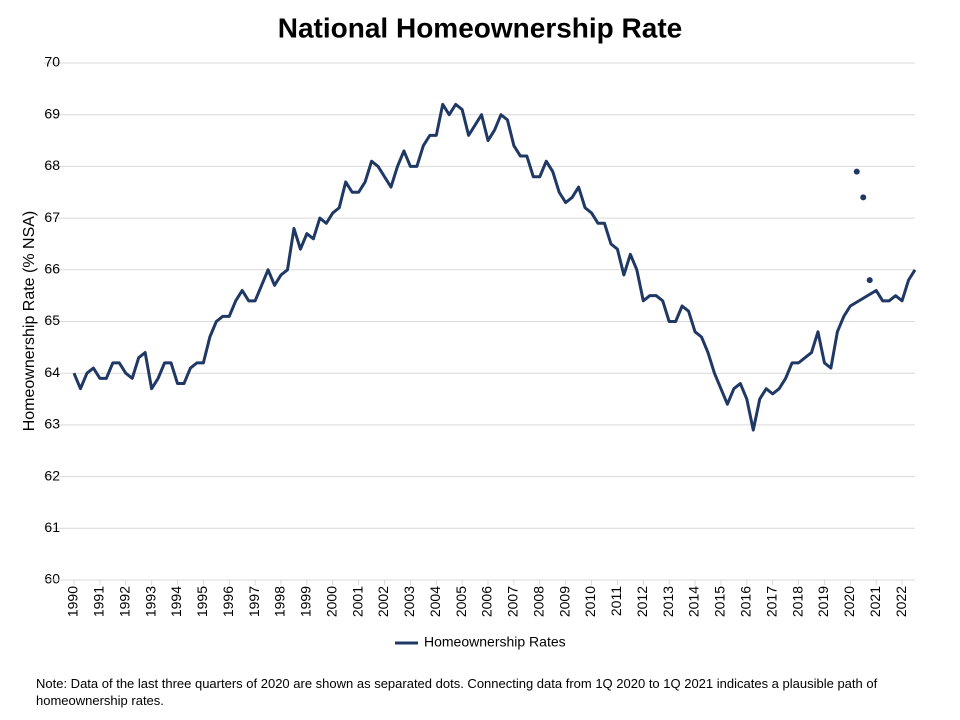  Describe the element at coordinates (280, 601) in the screenshot. I see `x-tick-label: 1998` at that location.